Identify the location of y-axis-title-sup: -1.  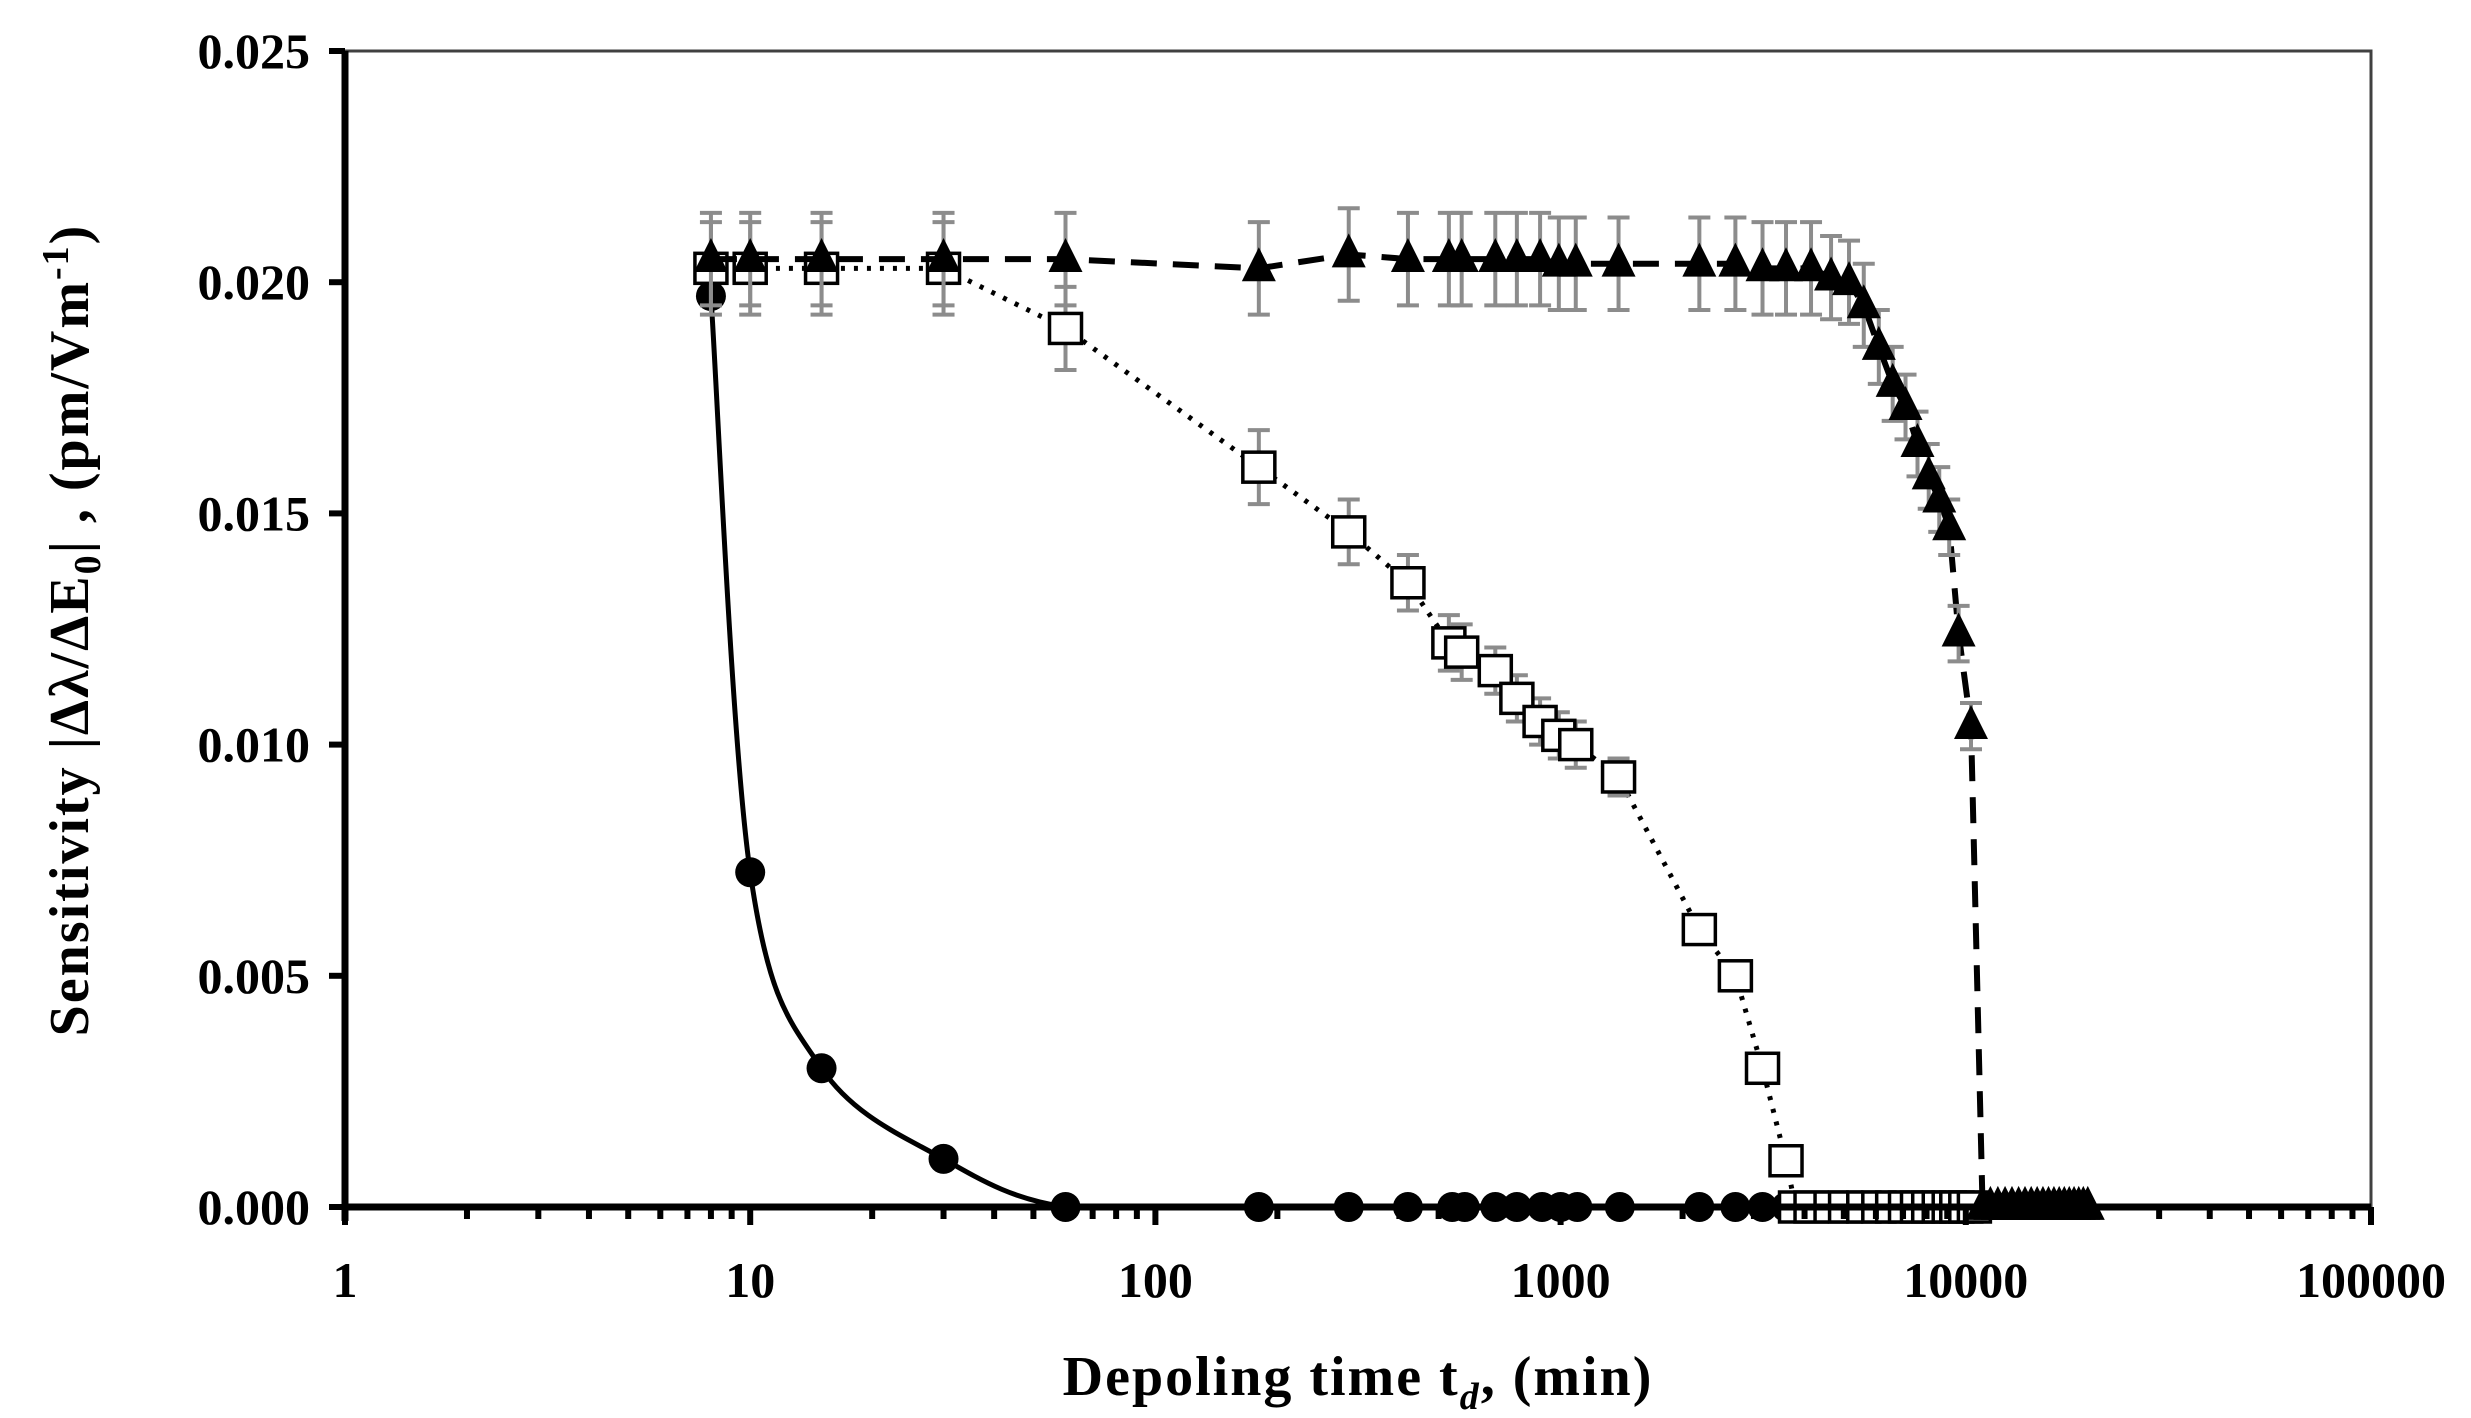
(56, 262).